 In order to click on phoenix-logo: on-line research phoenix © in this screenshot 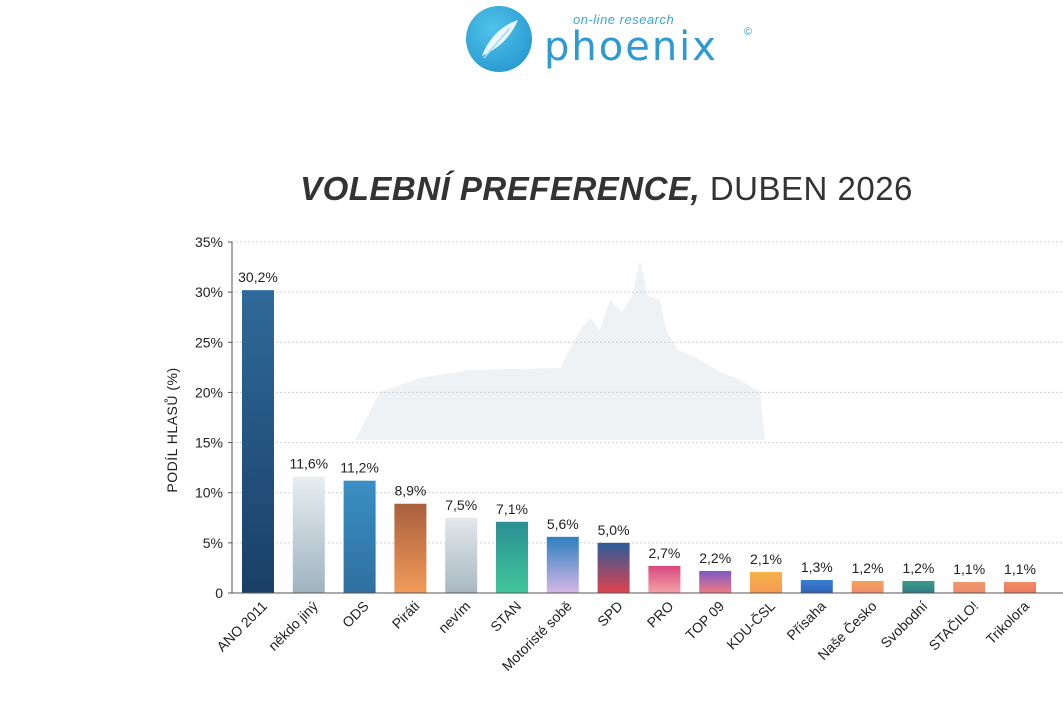, I will do `click(616, 39)`.